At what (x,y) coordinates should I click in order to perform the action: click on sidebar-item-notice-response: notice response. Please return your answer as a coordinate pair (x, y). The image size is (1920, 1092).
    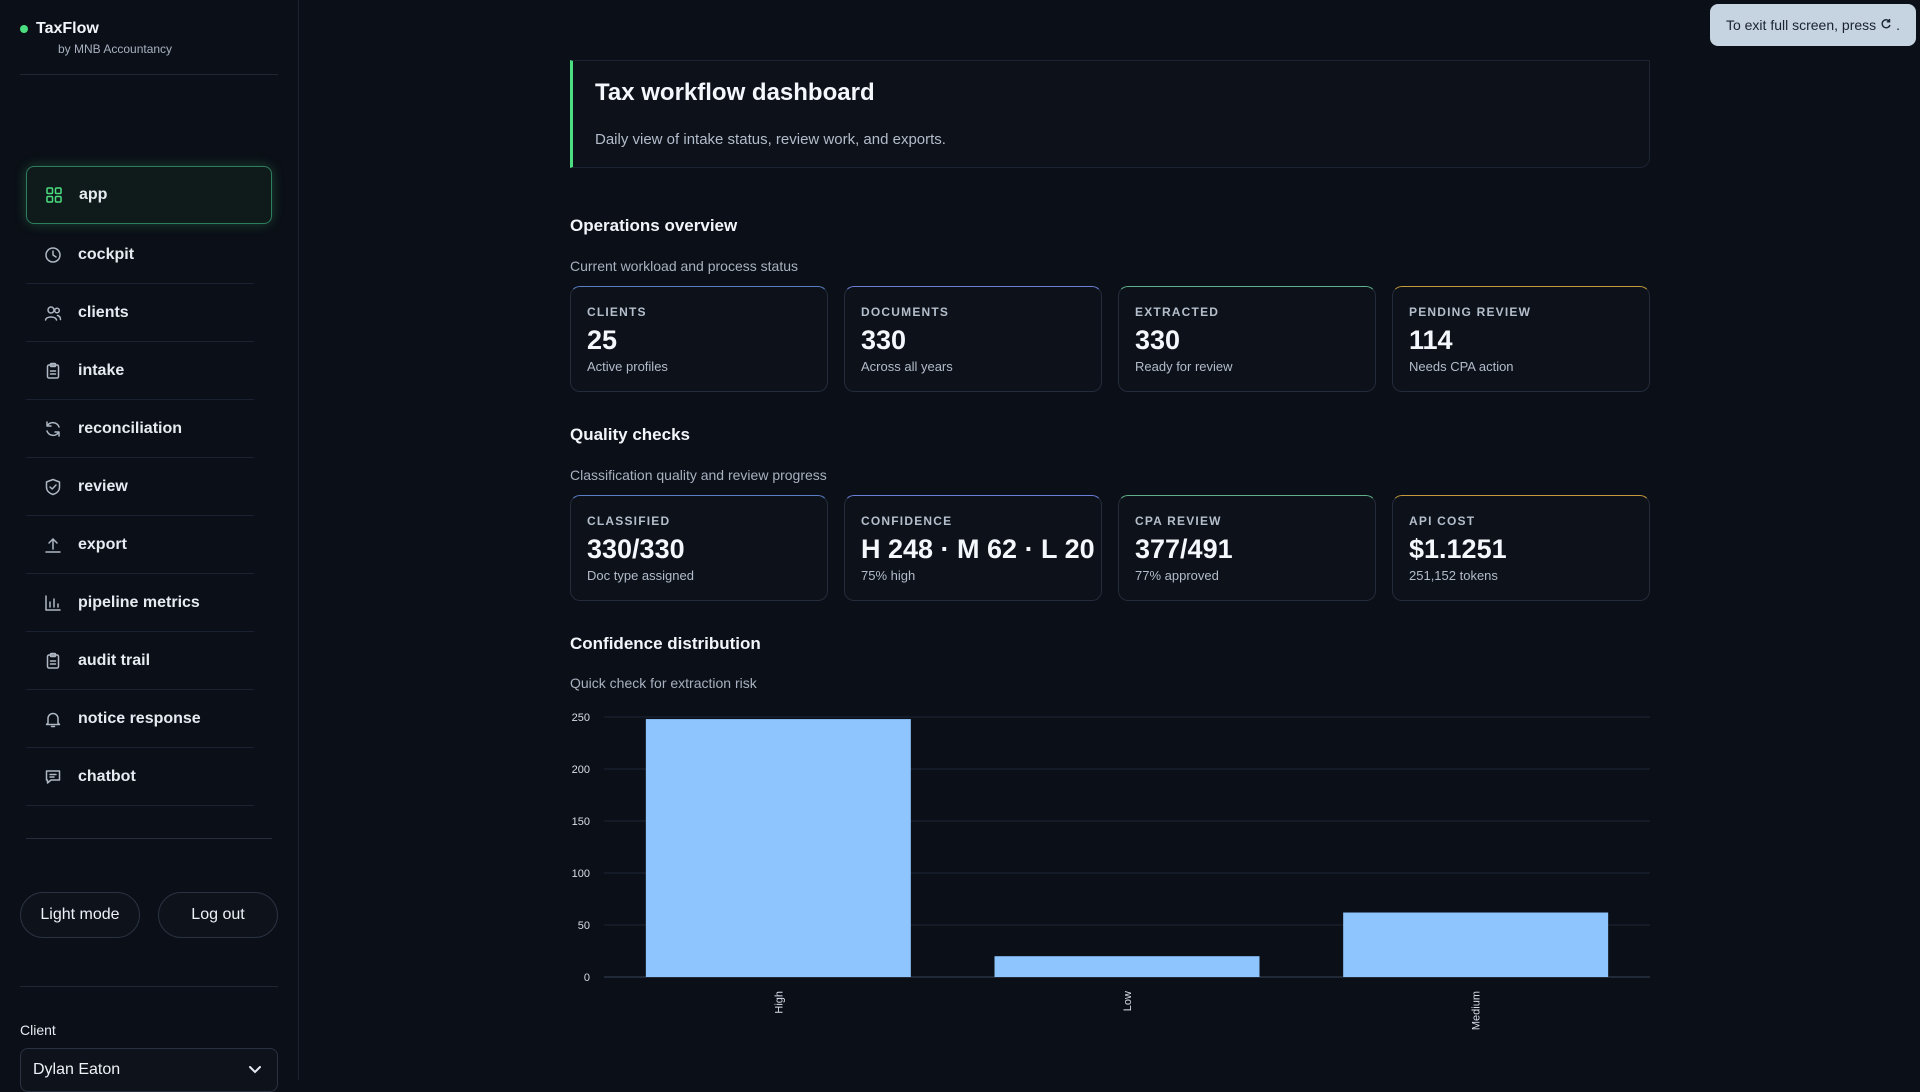
    Looking at the image, I should click on (149, 719).